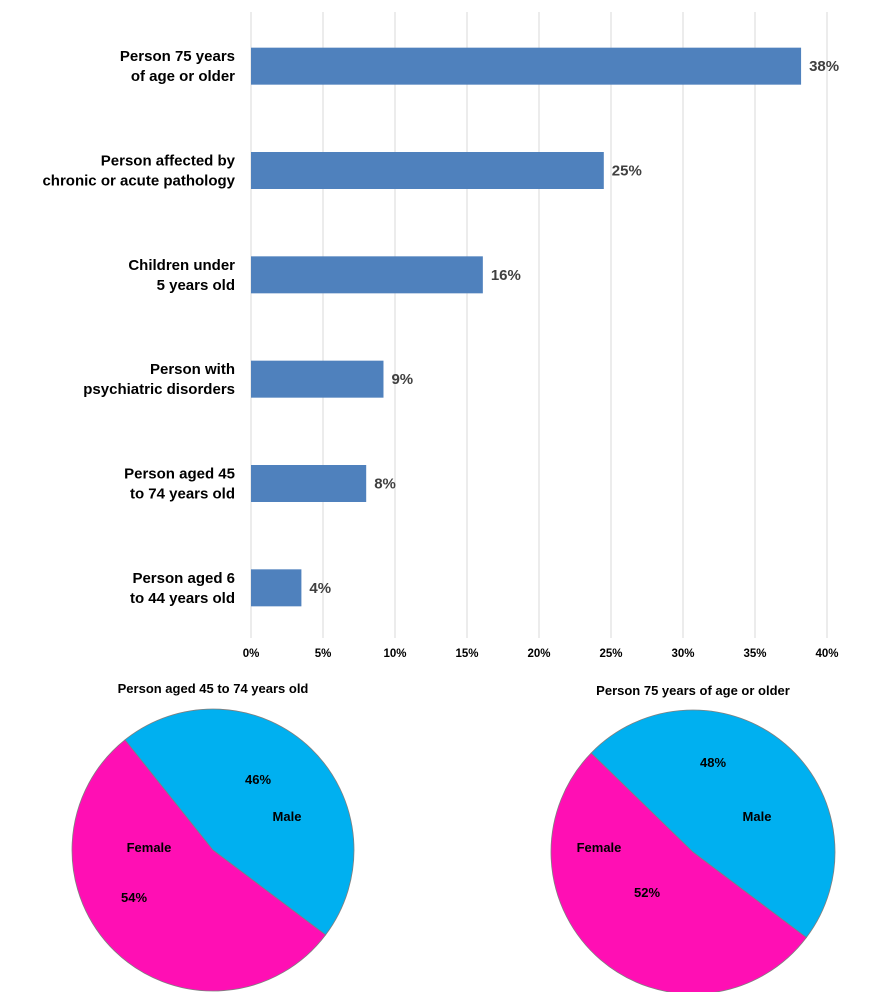  Describe the element at coordinates (538, 654) in the screenshot. I see `x-tick-label: 20%` at that location.